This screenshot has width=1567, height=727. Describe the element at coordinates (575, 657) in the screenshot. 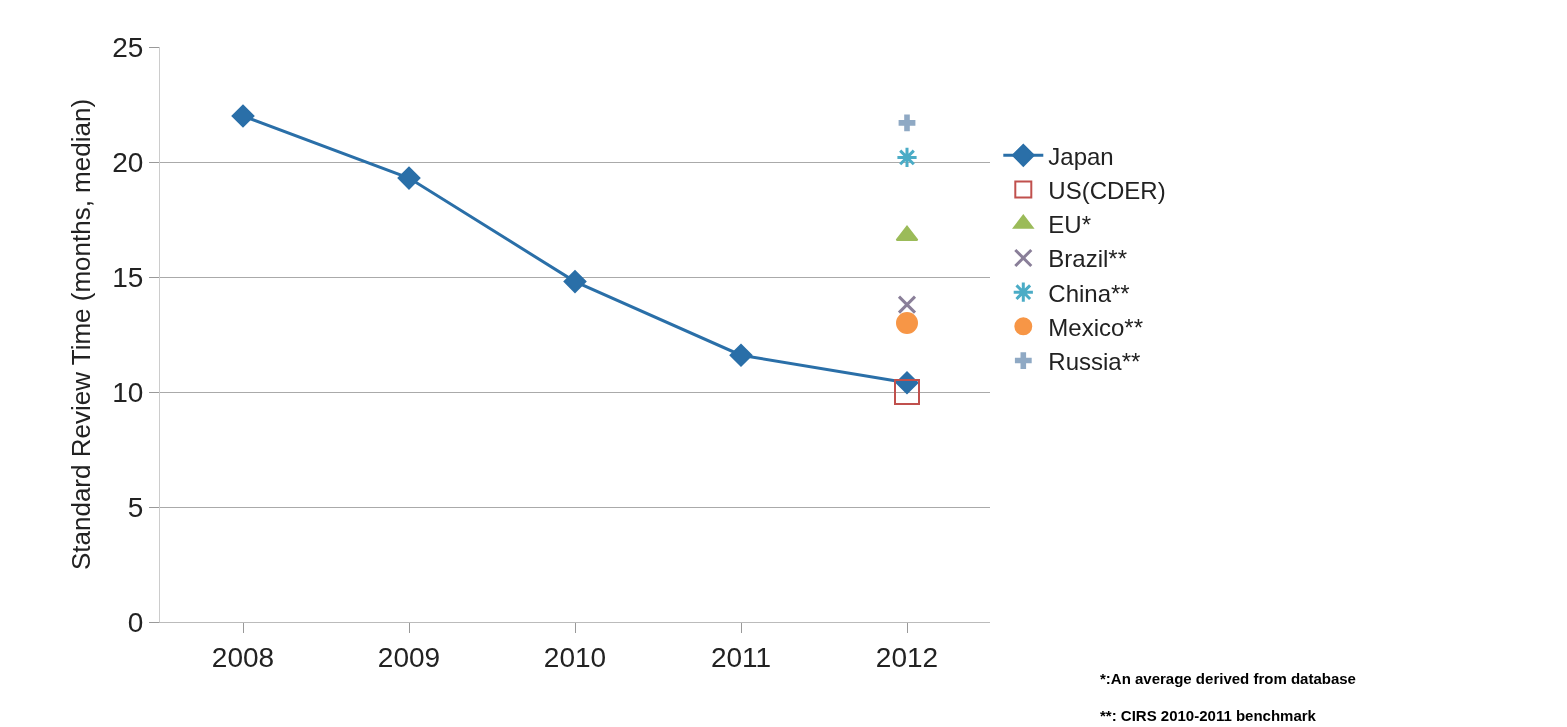

I see `x-tick-label: 2010` at that location.